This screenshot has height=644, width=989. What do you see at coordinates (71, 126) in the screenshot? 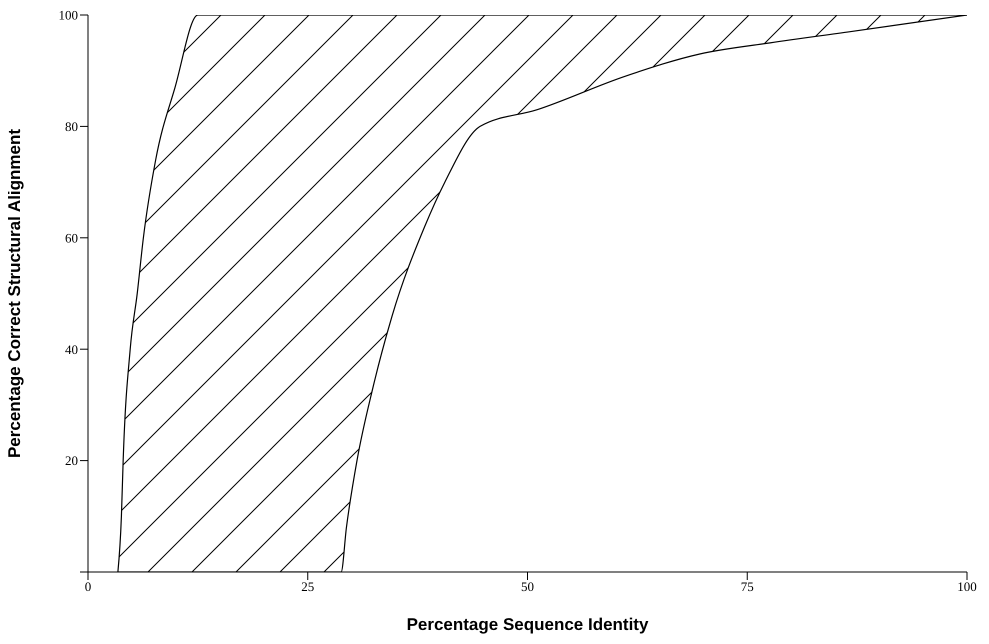
I see `y-tick-label: 80` at bounding box center [71, 126].